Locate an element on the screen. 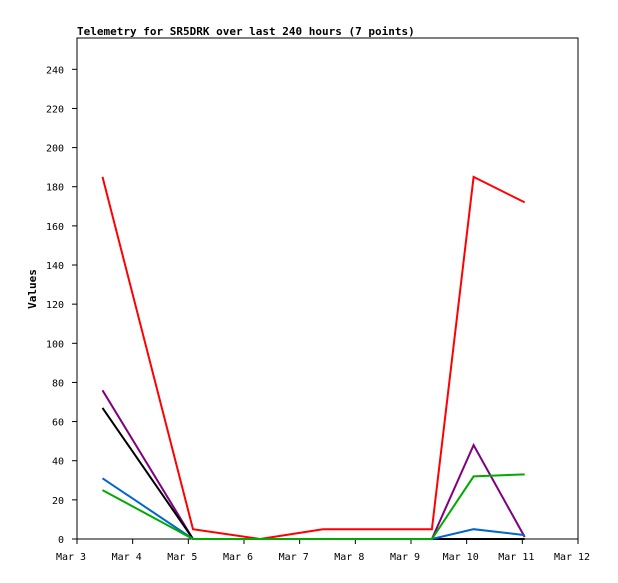 This screenshot has height=583, width=618. y-tick-label: 120 is located at coordinates (55, 305).